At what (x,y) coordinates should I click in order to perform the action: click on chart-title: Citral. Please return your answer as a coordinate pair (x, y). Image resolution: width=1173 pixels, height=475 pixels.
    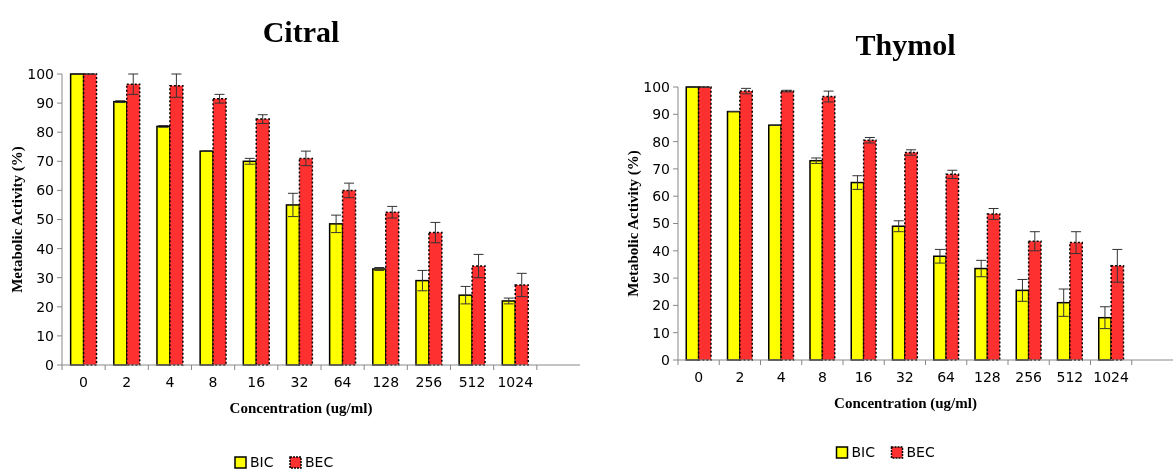
    Looking at the image, I should click on (301, 31).